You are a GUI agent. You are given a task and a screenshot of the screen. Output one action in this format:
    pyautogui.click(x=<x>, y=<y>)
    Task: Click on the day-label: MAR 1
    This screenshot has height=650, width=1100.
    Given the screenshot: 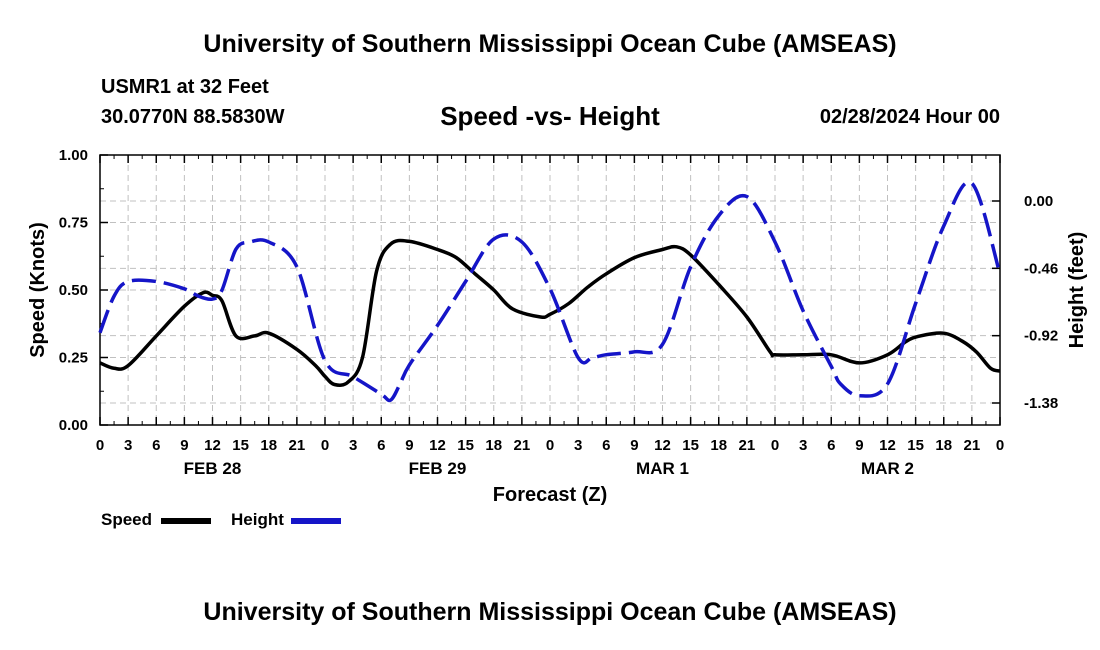 What is the action you would take?
    pyautogui.click(x=662, y=468)
    